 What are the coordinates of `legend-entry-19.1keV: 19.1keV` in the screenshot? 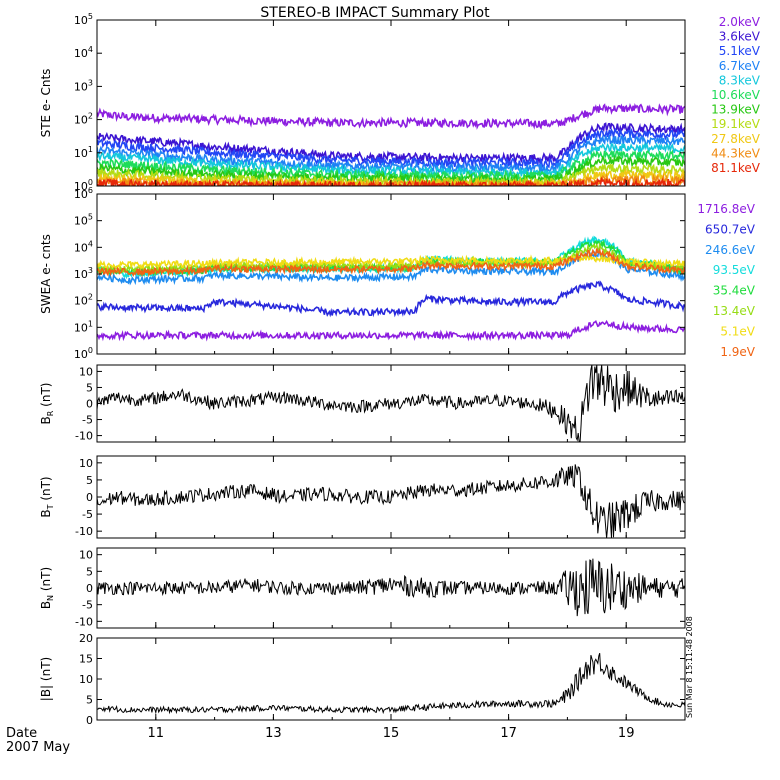 It's located at (736, 124).